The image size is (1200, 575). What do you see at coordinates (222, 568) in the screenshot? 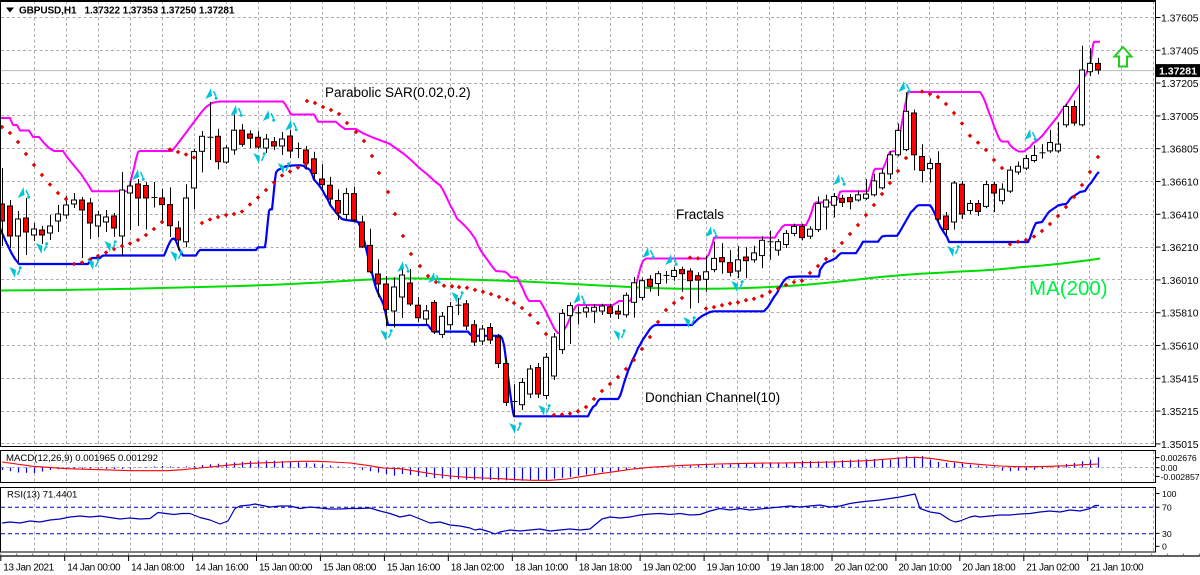
I see `svg-text: 14 Jan 16:00` at bounding box center [222, 568].